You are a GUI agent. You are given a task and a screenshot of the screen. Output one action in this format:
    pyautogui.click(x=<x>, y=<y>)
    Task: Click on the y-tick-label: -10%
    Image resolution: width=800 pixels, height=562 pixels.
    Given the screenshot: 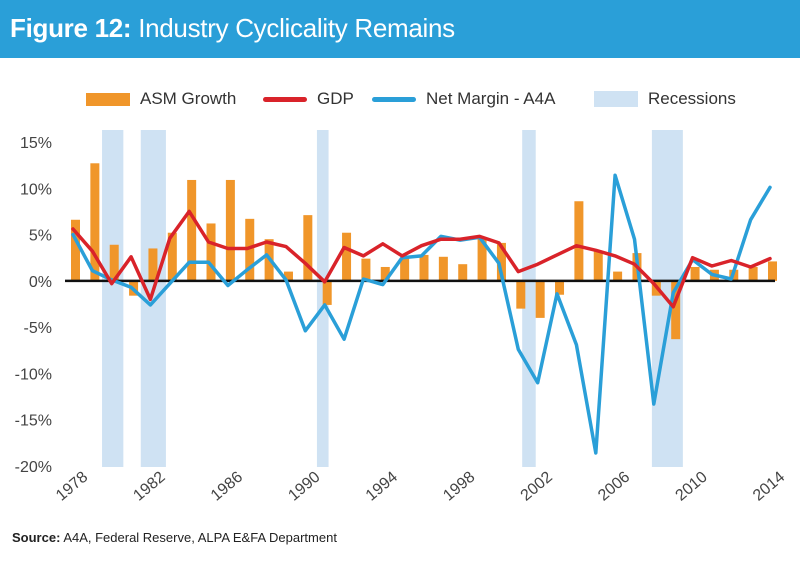 What is the action you would take?
    pyautogui.click(x=33, y=374)
    